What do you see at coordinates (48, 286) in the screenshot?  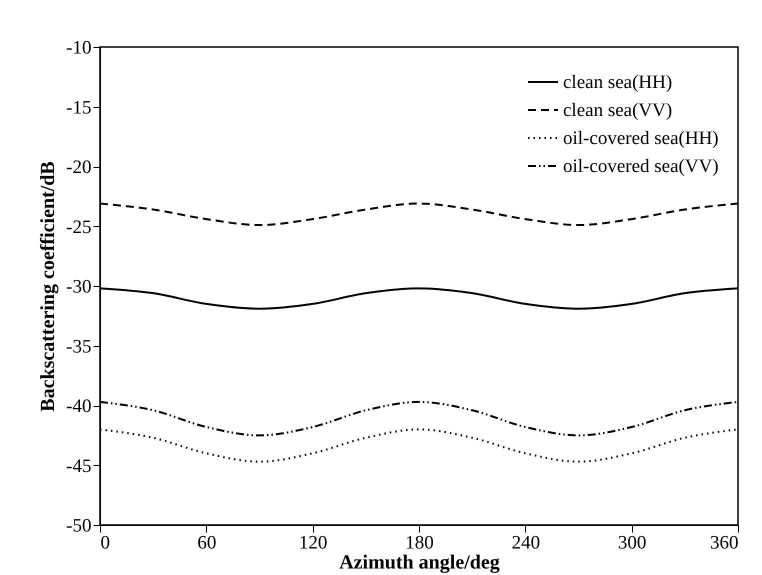 I see `y-axis-title: Backscattering coefficient/dB` at bounding box center [48, 286].